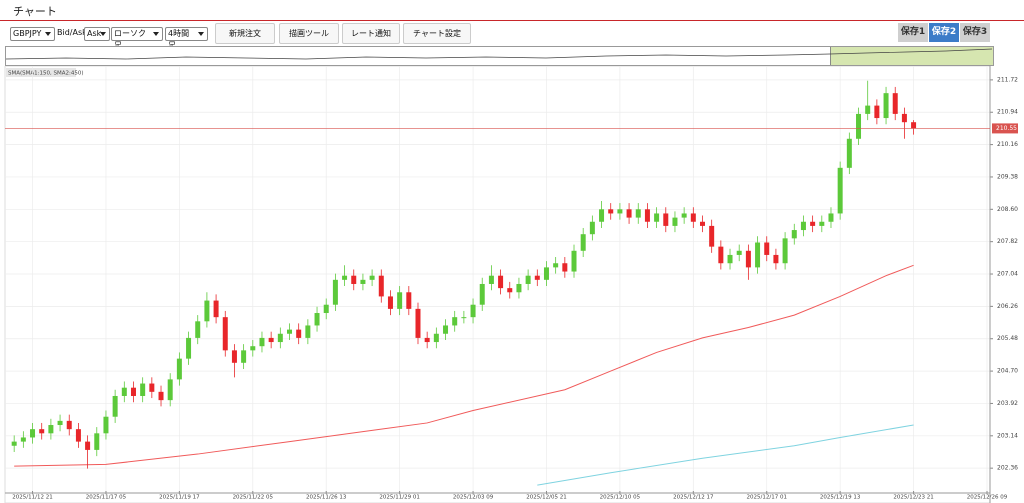 This screenshot has height=503, width=1024. I want to click on symbol-select: GBPJPY, so click(32, 34).